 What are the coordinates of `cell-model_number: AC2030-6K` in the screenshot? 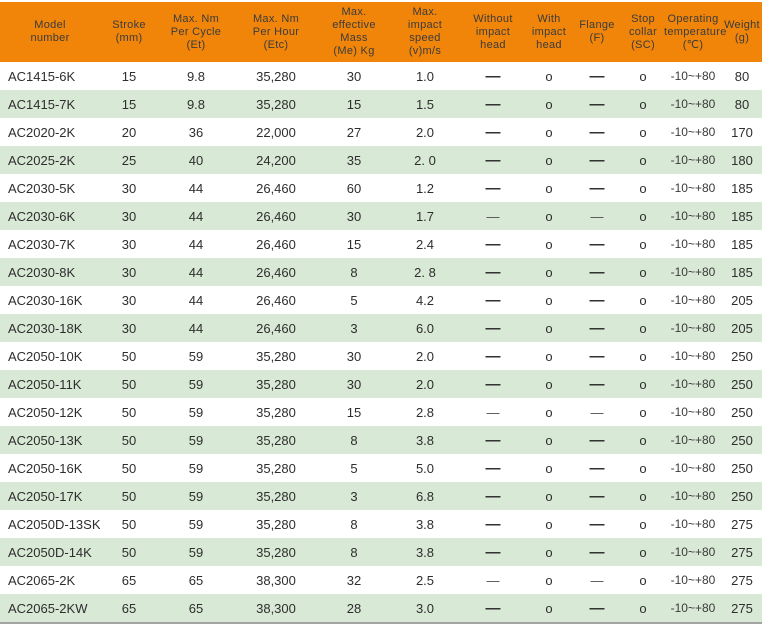 It's located at (42, 216).